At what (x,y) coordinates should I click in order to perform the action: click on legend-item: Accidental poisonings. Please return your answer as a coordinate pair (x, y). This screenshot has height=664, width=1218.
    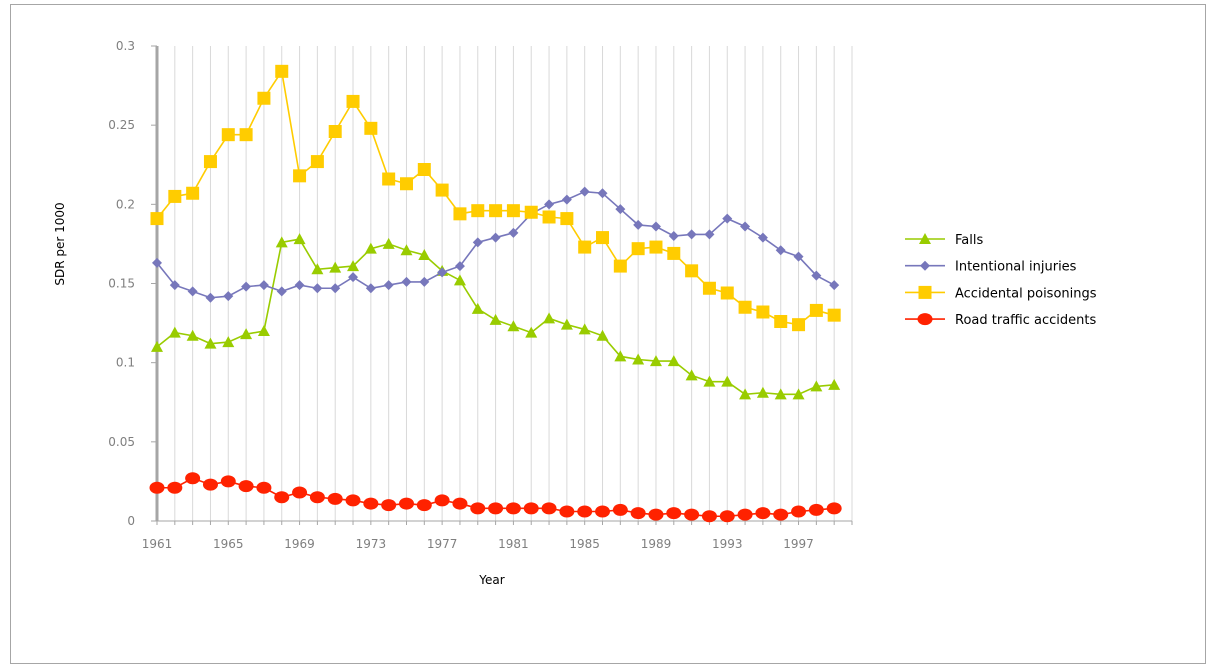
    Looking at the image, I should click on (1001, 293).